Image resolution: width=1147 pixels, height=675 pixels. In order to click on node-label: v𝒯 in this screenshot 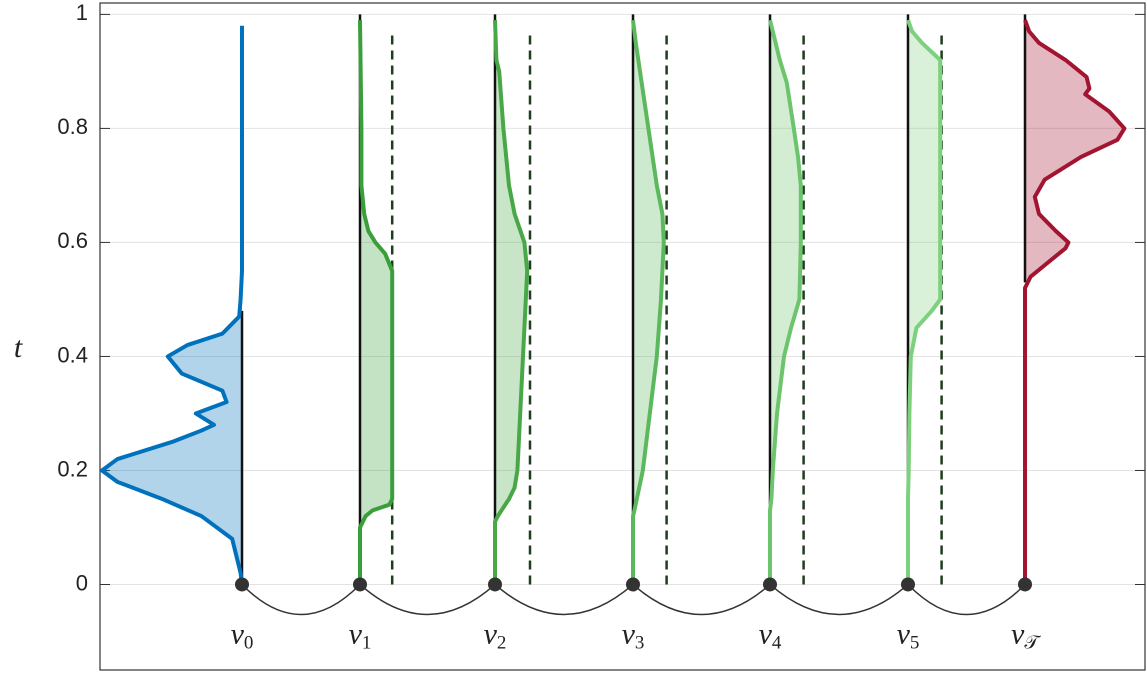, I will do `click(1026, 635)`.